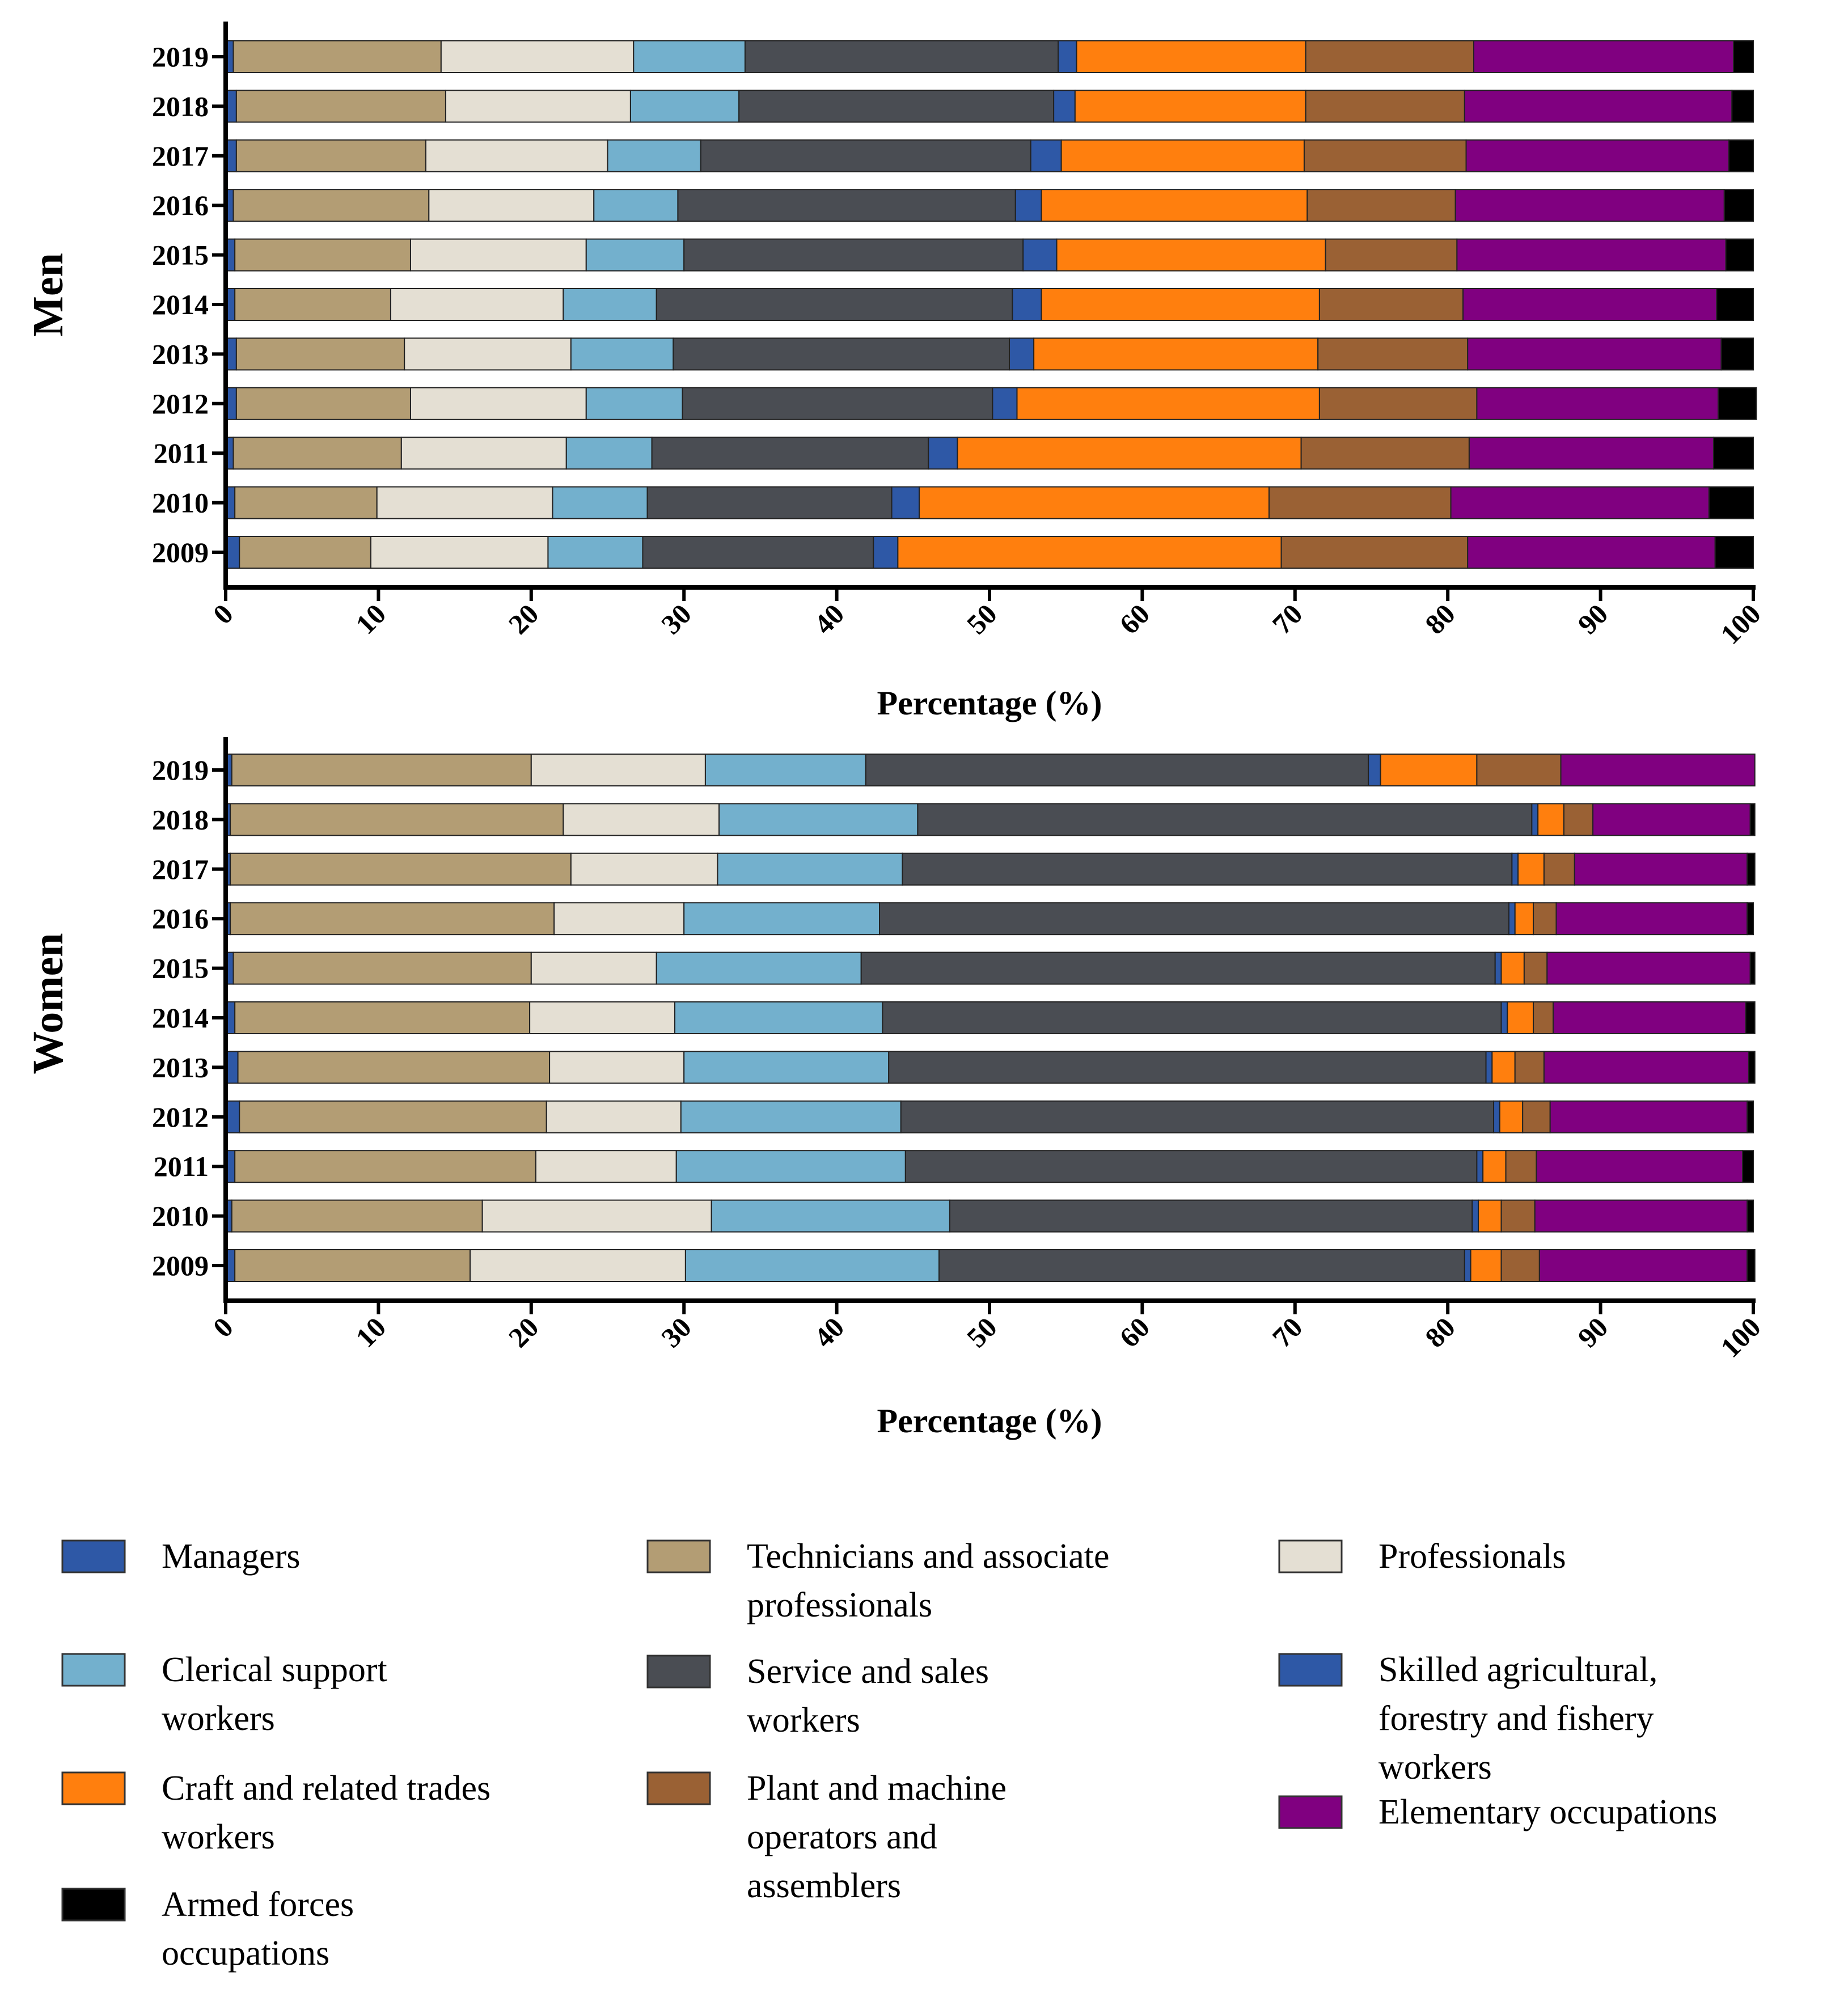  What do you see at coordinates (982, 1332) in the screenshot?
I see `x-tick-label: 50` at bounding box center [982, 1332].